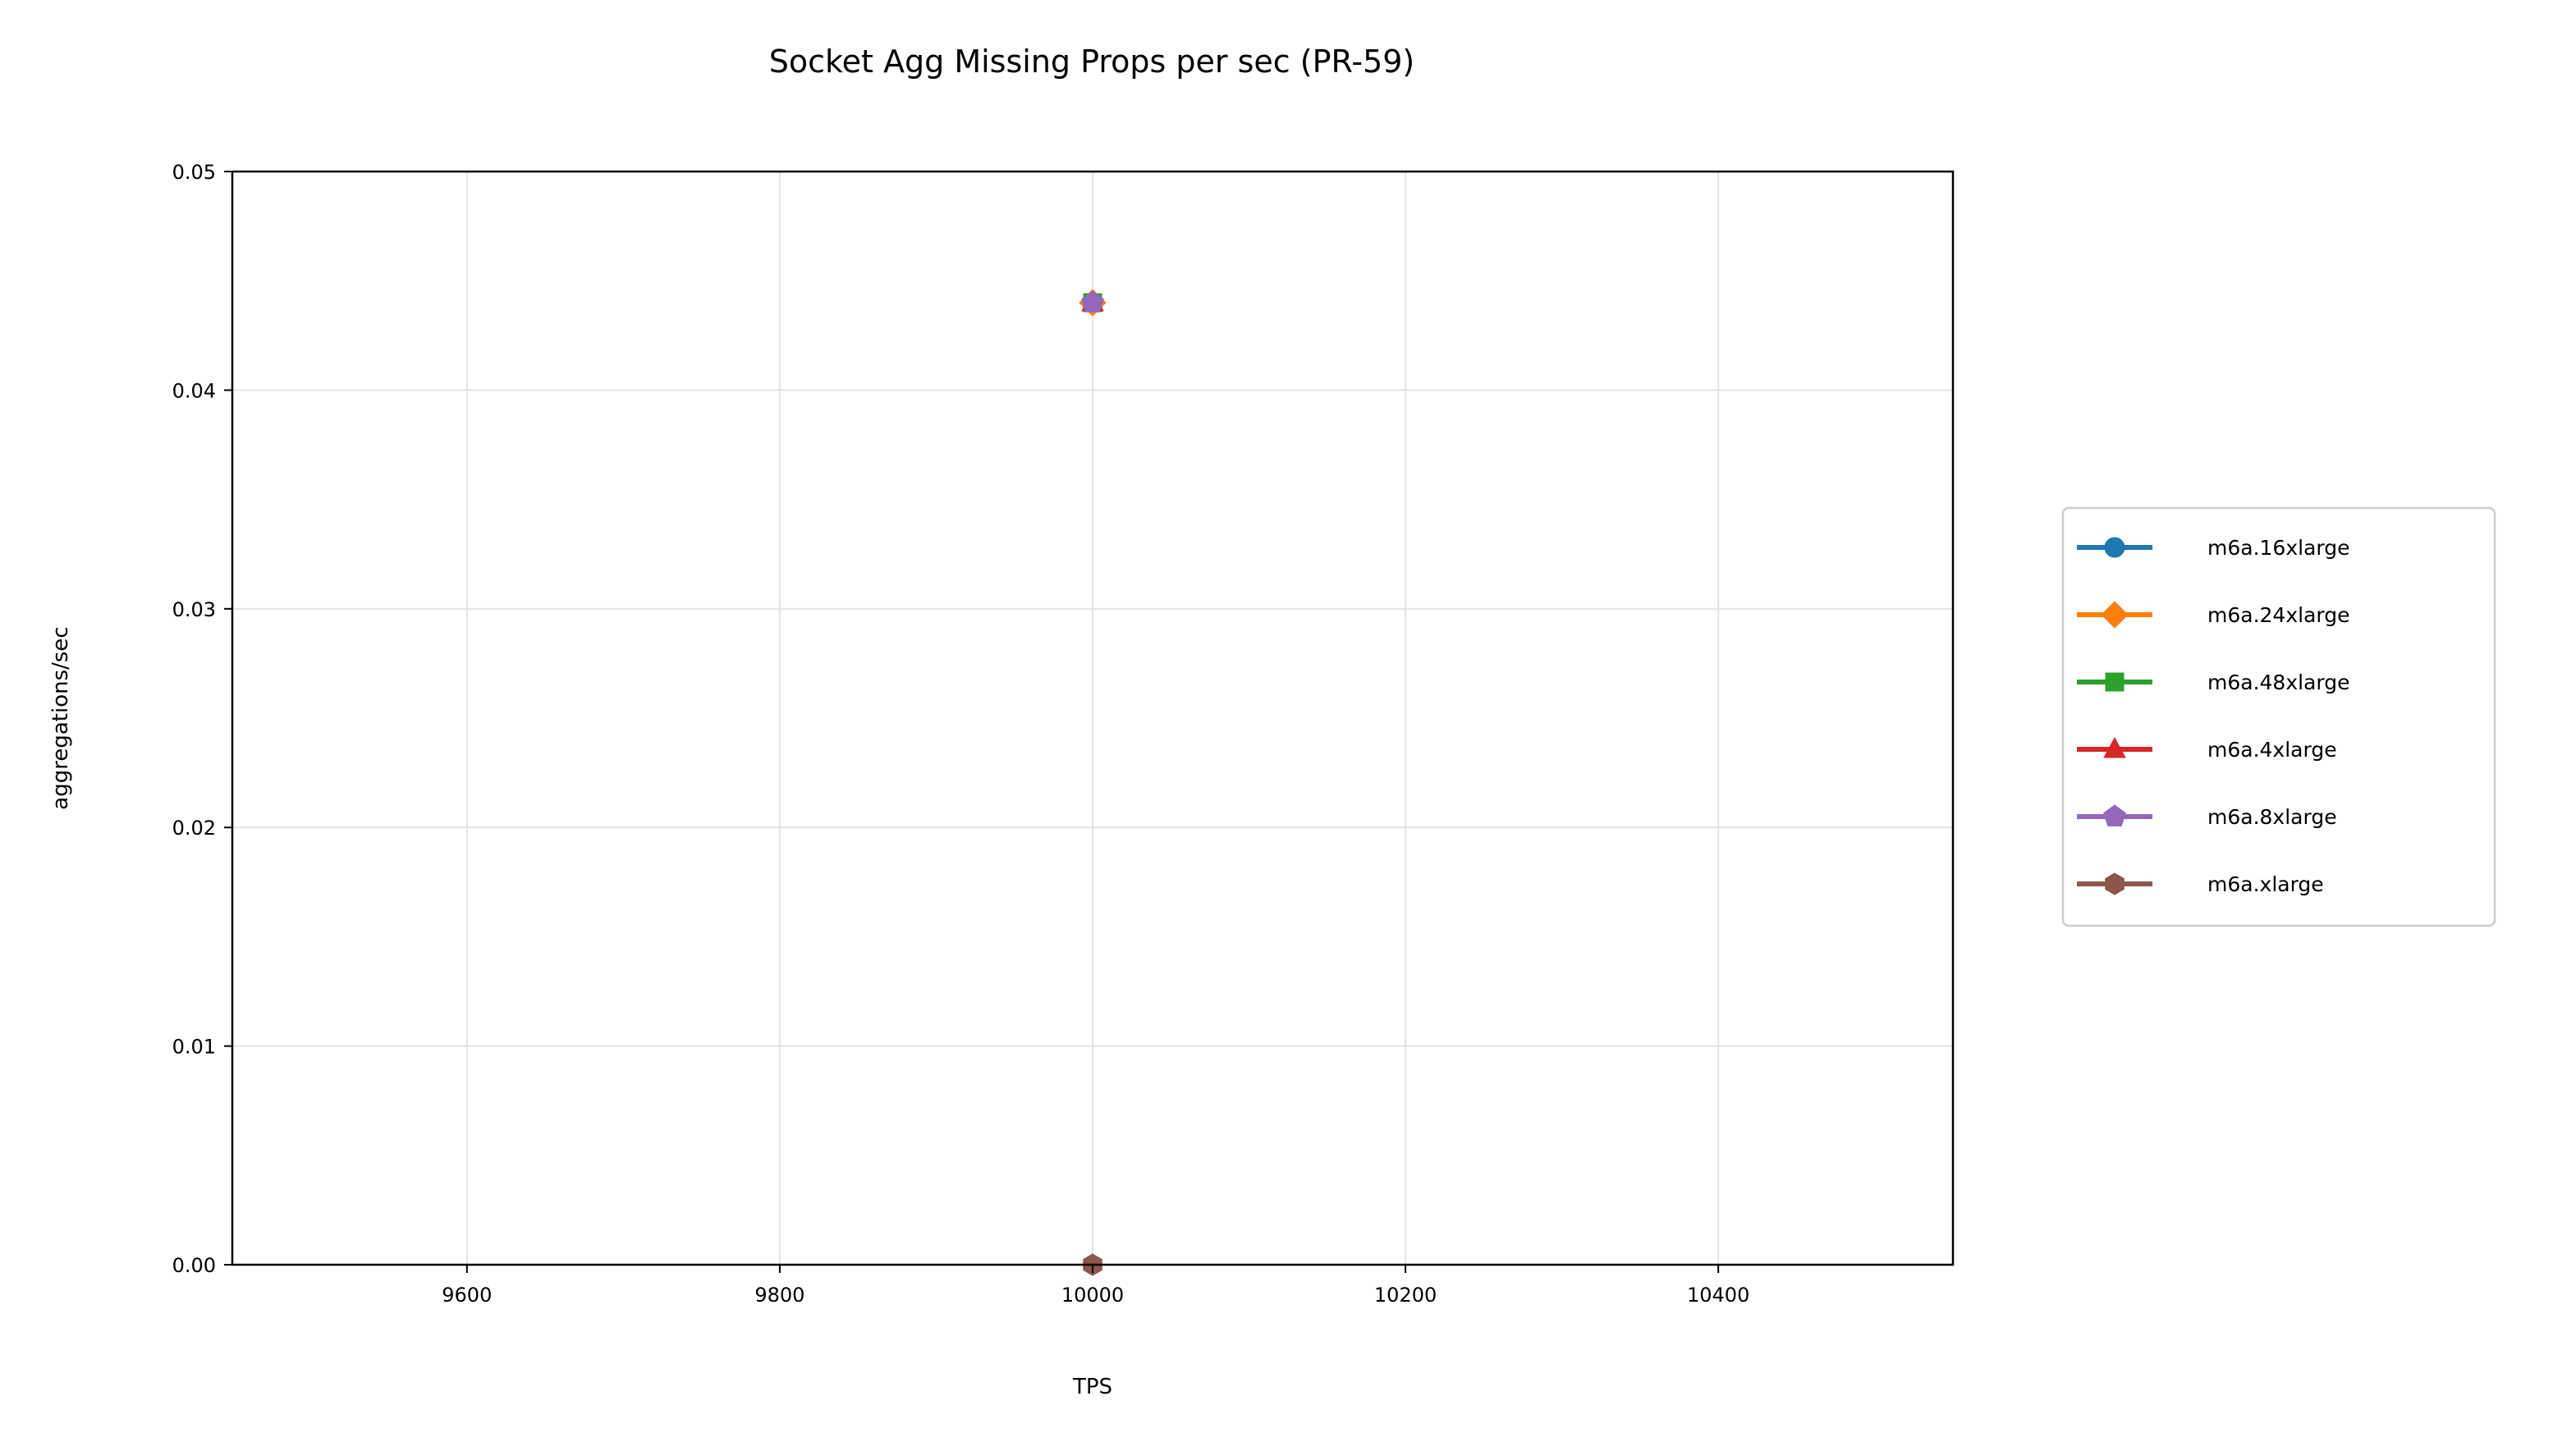  I want to click on legend-label: m6a.16xlarge, so click(2279, 548).